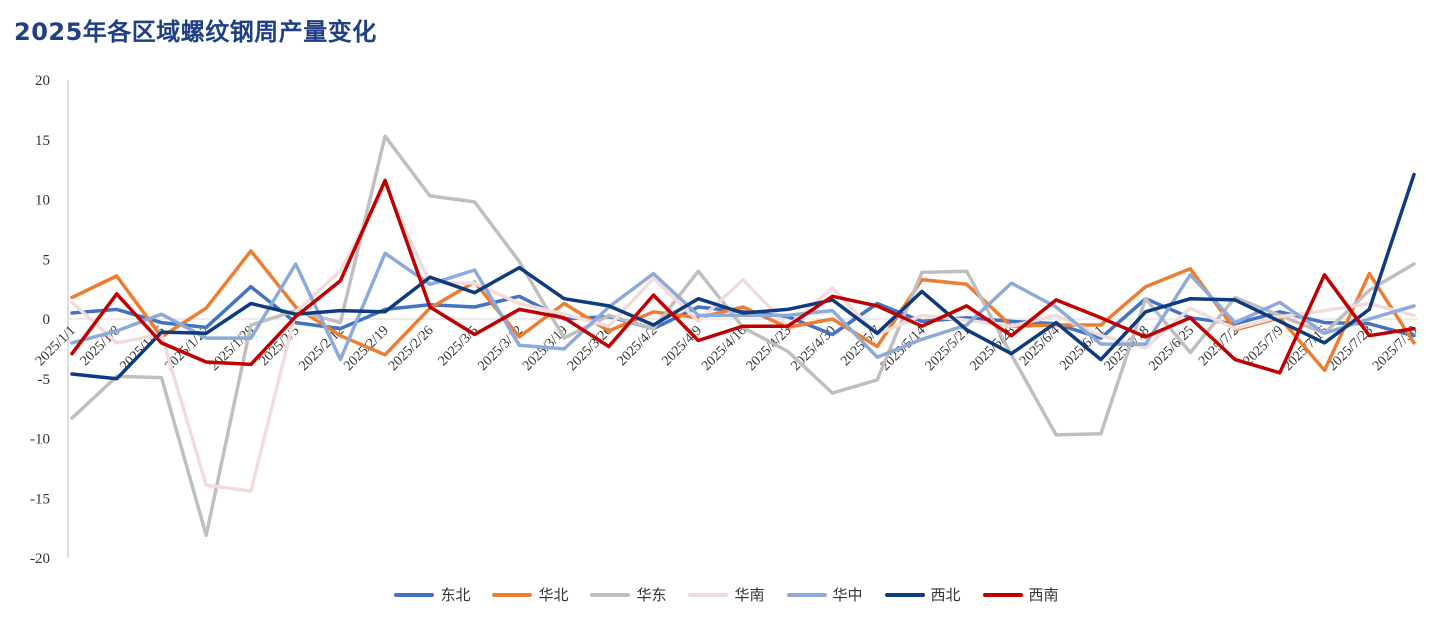 The width and height of the screenshot is (1453, 625). What do you see at coordinates (814, 348) in the screenshot?
I see `x-tick-label: 2025/4/30` at bounding box center [814, 348].